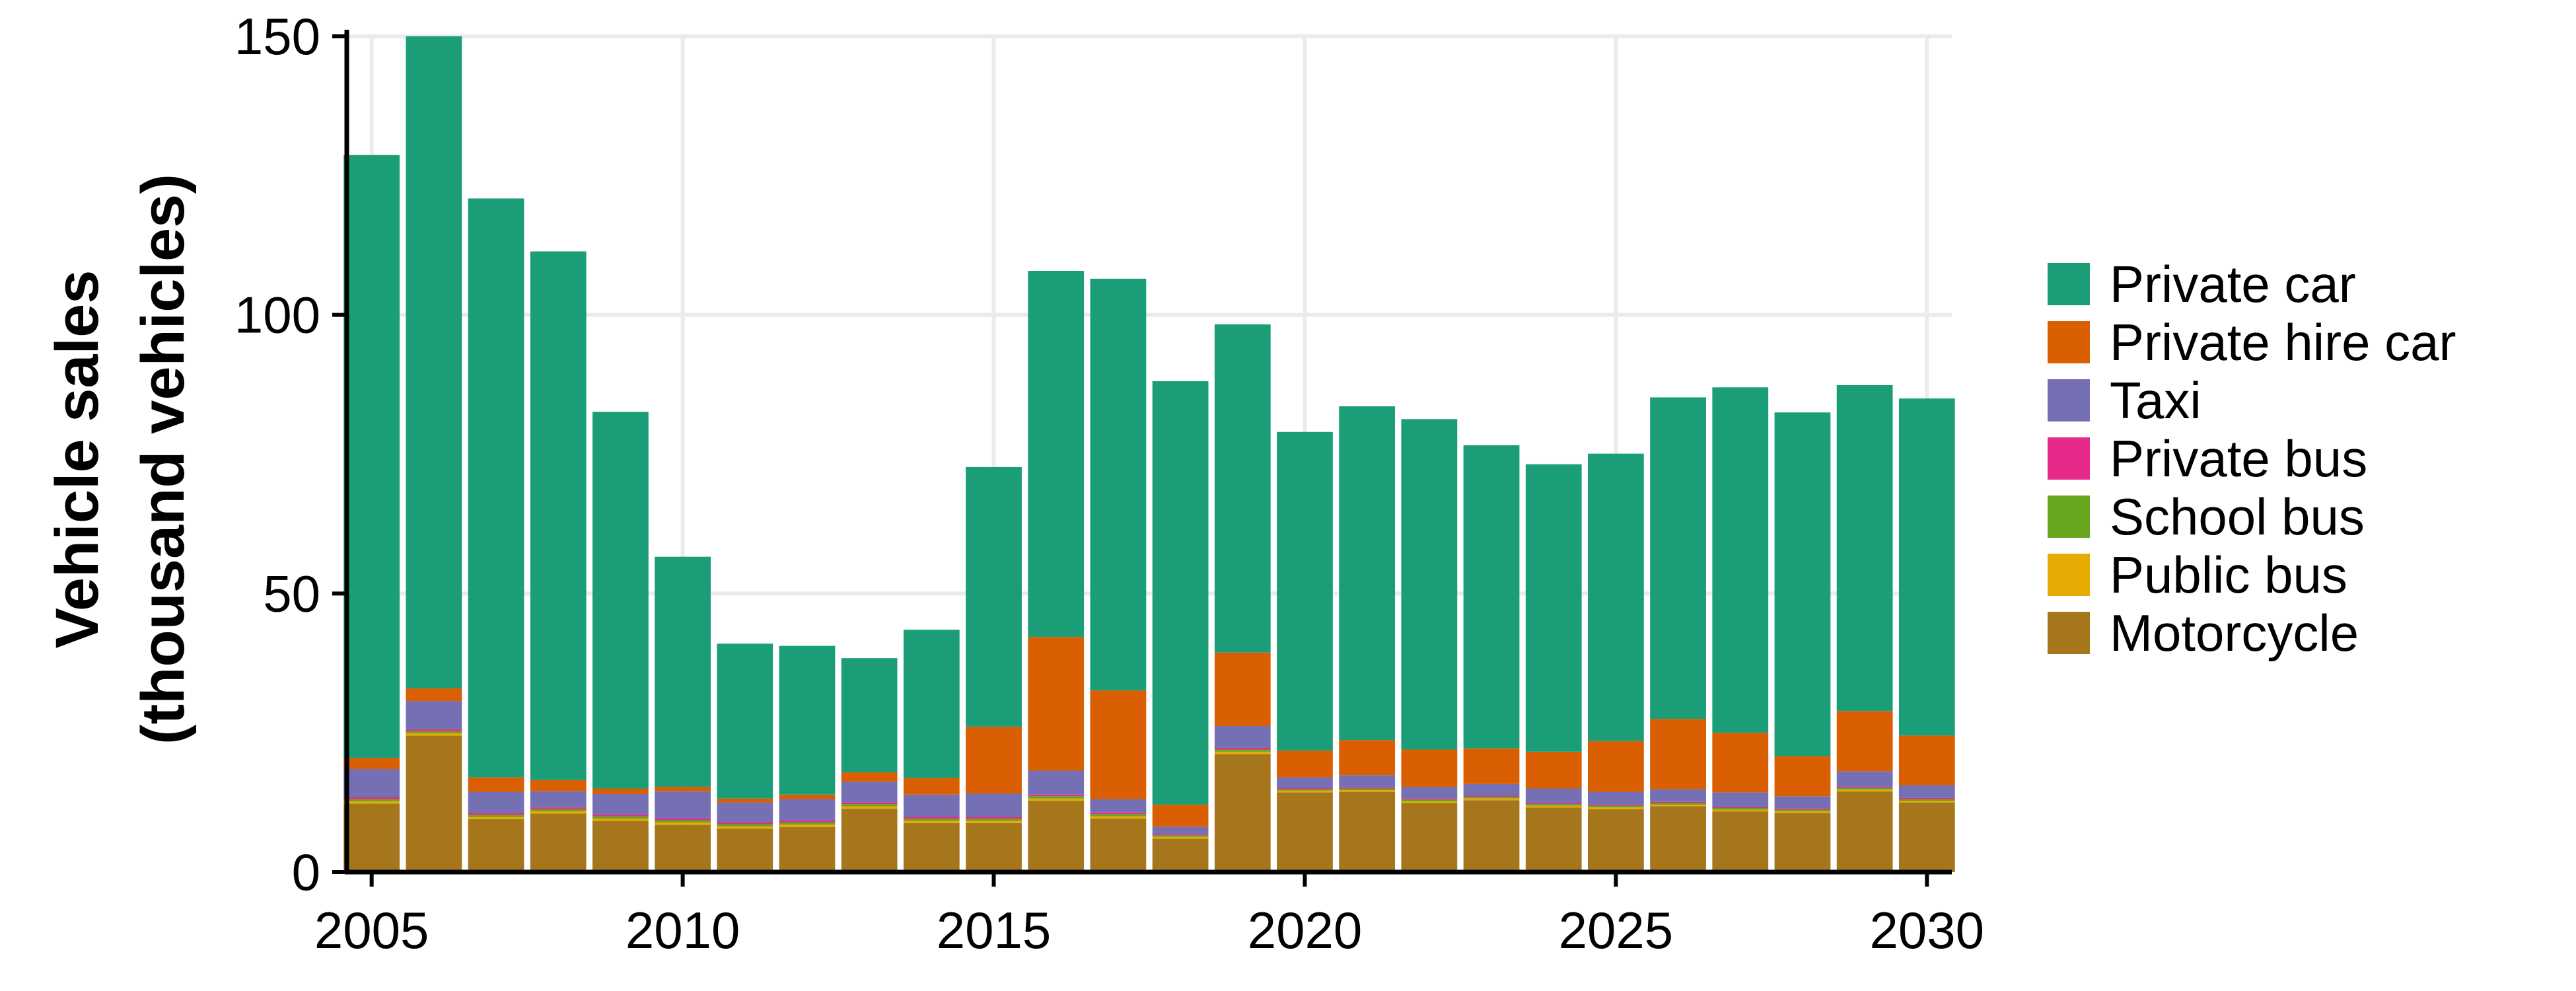 This screenshot has height=991, width=2576. I want to click on y-tick-label: 100, so click(277, 315).